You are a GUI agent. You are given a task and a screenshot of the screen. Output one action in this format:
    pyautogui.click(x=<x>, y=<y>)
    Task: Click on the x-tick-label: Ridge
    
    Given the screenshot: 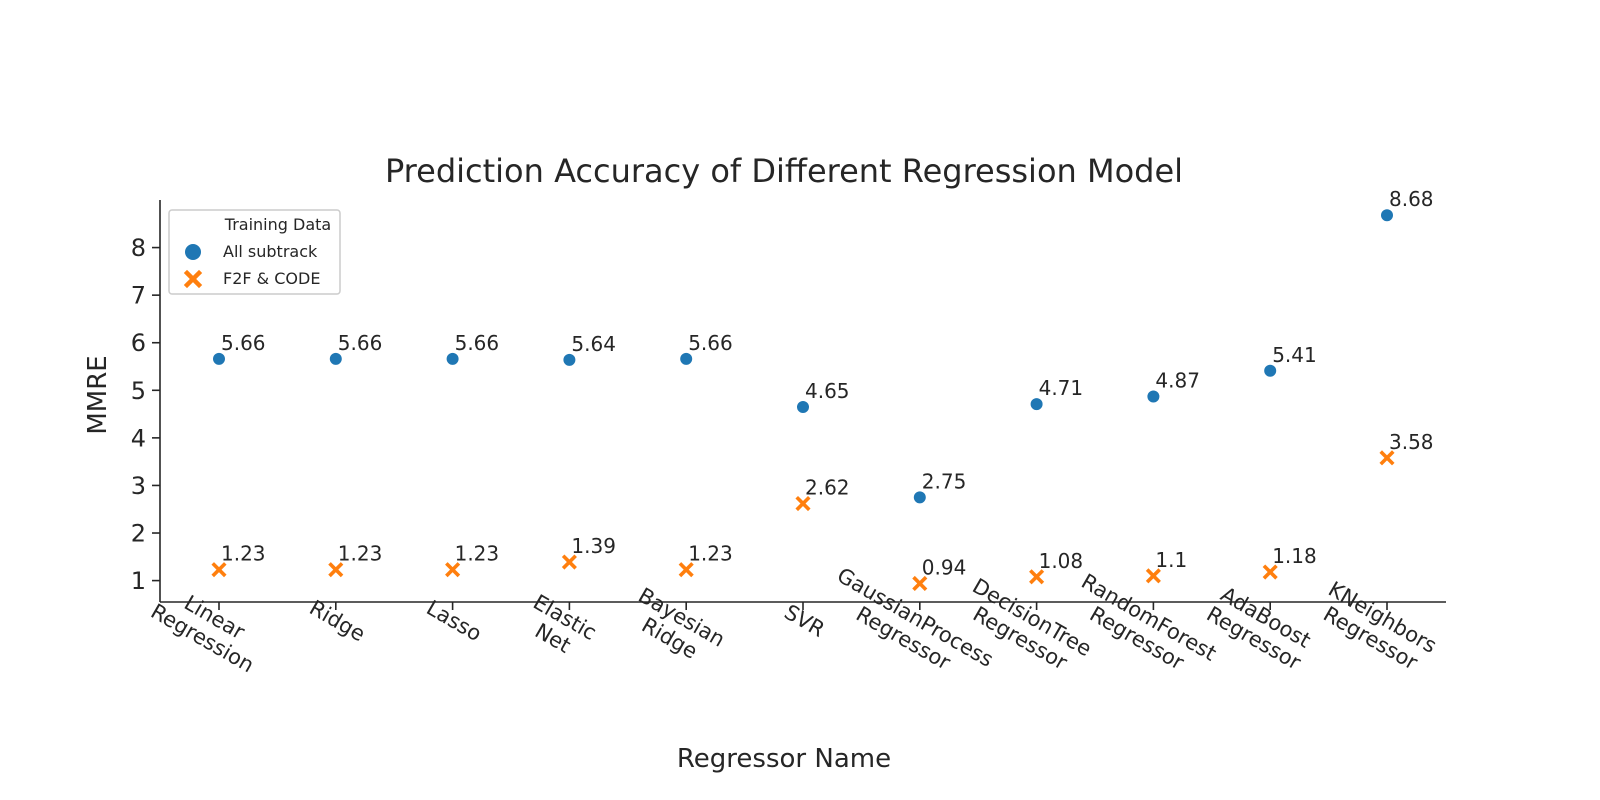 What is the action you would take?
    pyautogui.click(x=337, y=621)
    